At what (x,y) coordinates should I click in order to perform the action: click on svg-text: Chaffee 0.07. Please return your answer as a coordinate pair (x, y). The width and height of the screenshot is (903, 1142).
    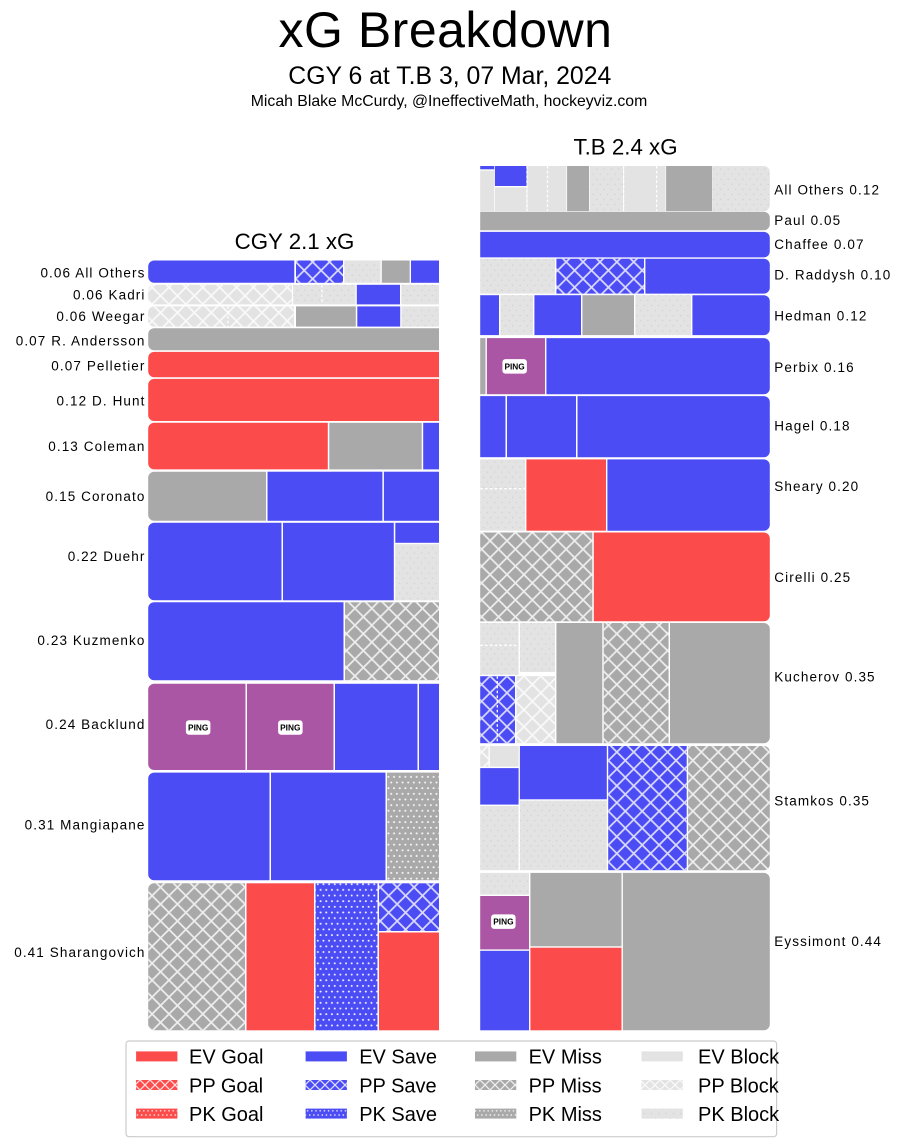
    Looking at the image, I should click on (819, 244).